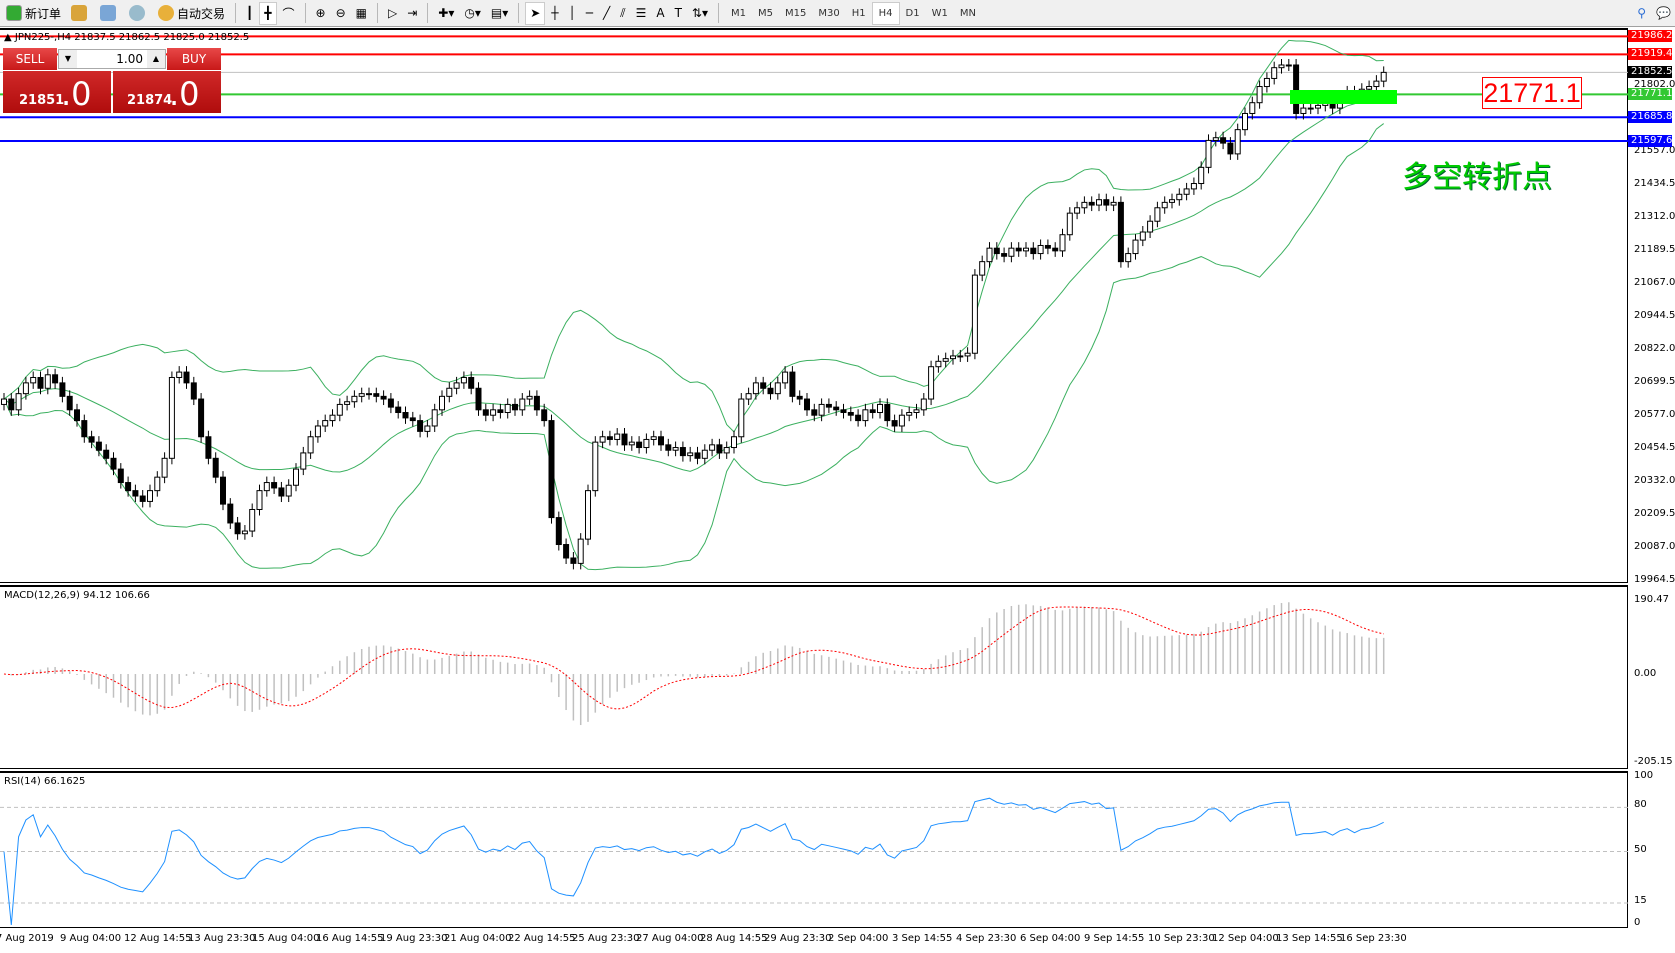 This screenshot has height=953, width=1675. Describe the element at coordinates (14, 13) in the screenshot. I see `new-order-icon` at that location.